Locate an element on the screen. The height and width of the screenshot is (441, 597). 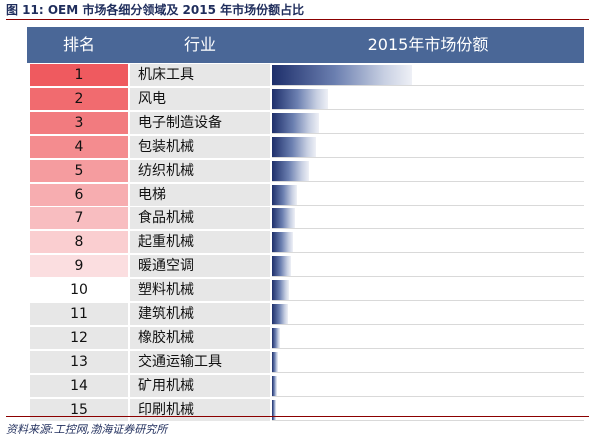
rank-cell: 5 is located at coordinates (79, 170).